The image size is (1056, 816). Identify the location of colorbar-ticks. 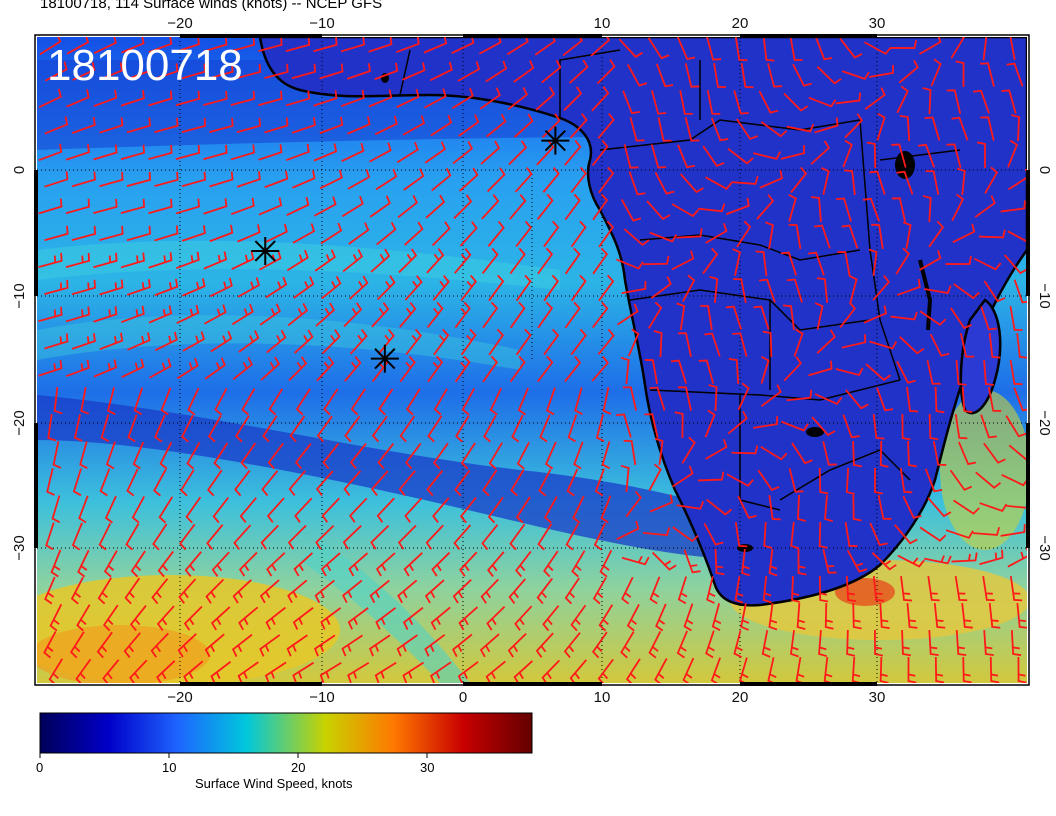
(233, 755).